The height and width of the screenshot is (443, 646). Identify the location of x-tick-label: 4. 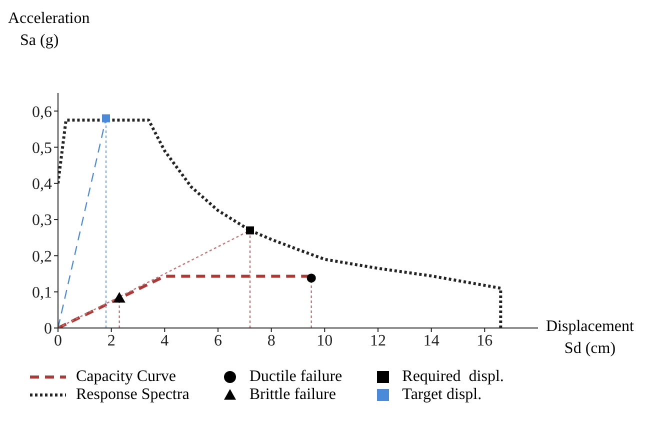
(164, 341).